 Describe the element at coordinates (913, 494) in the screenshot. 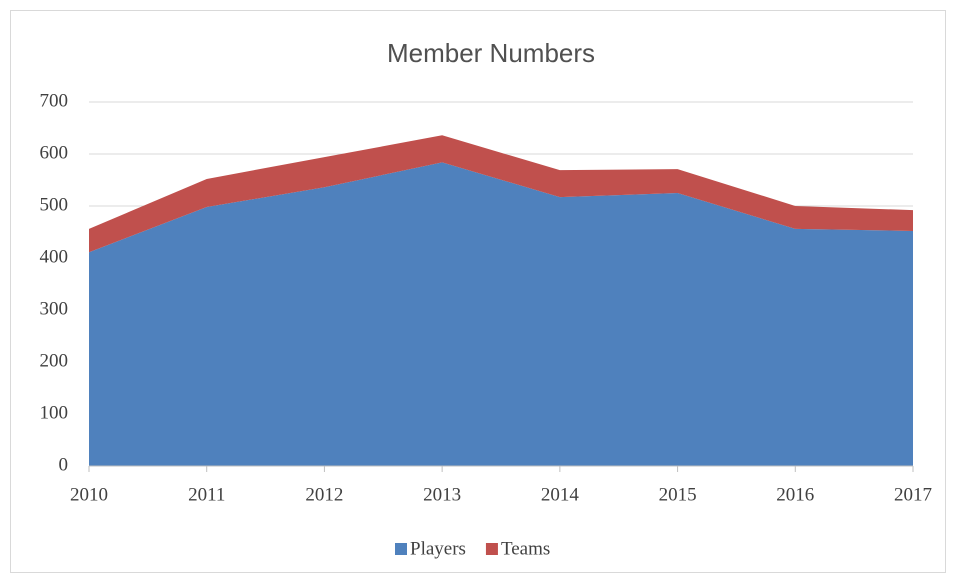

I see `x-tick-label: 2017` at that location.